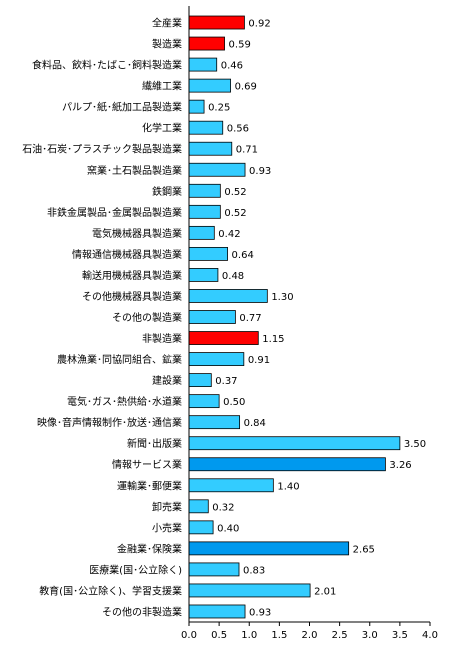  I want to click on category-label: 金融業･保険業, so click(149, 548).